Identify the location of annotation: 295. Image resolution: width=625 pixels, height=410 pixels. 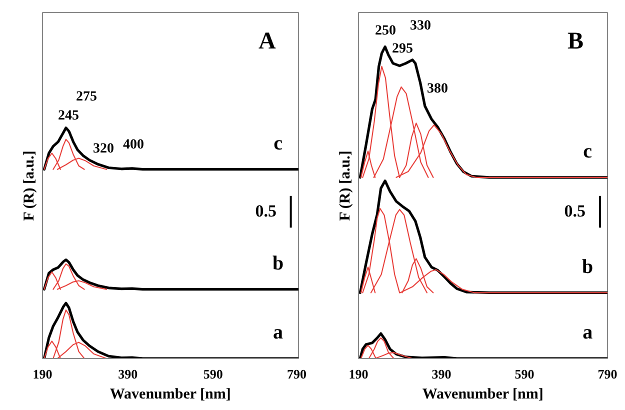
(402, 49).